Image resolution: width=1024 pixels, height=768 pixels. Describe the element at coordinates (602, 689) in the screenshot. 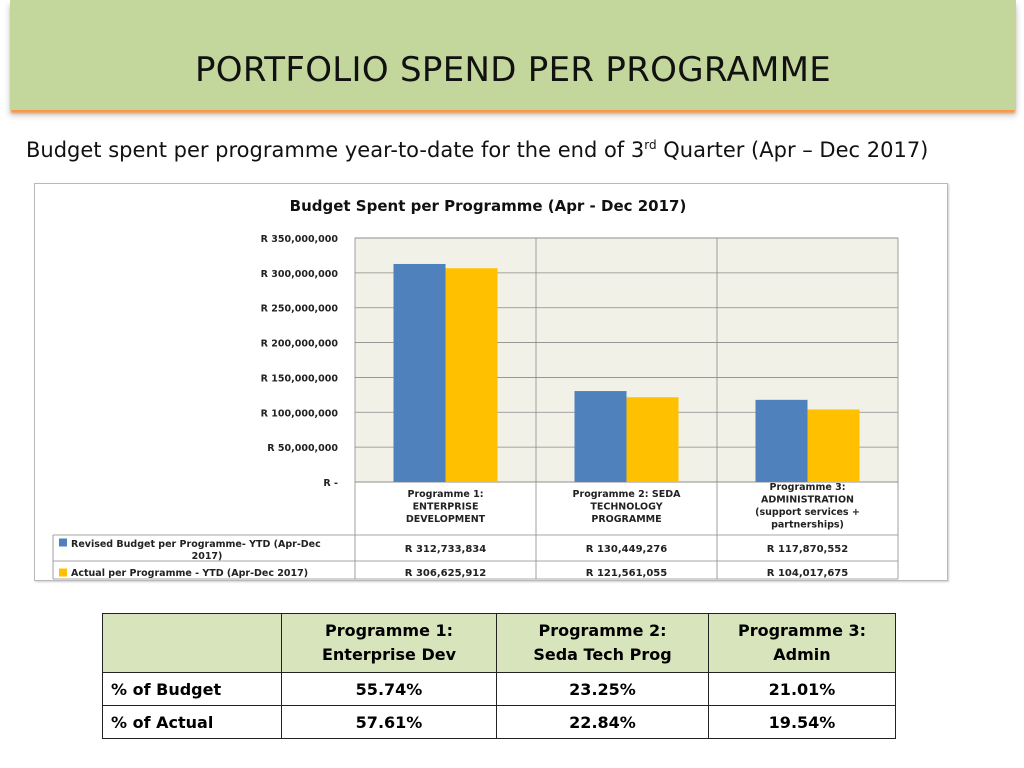

I see `pct-cell: 23.25%` at that location.